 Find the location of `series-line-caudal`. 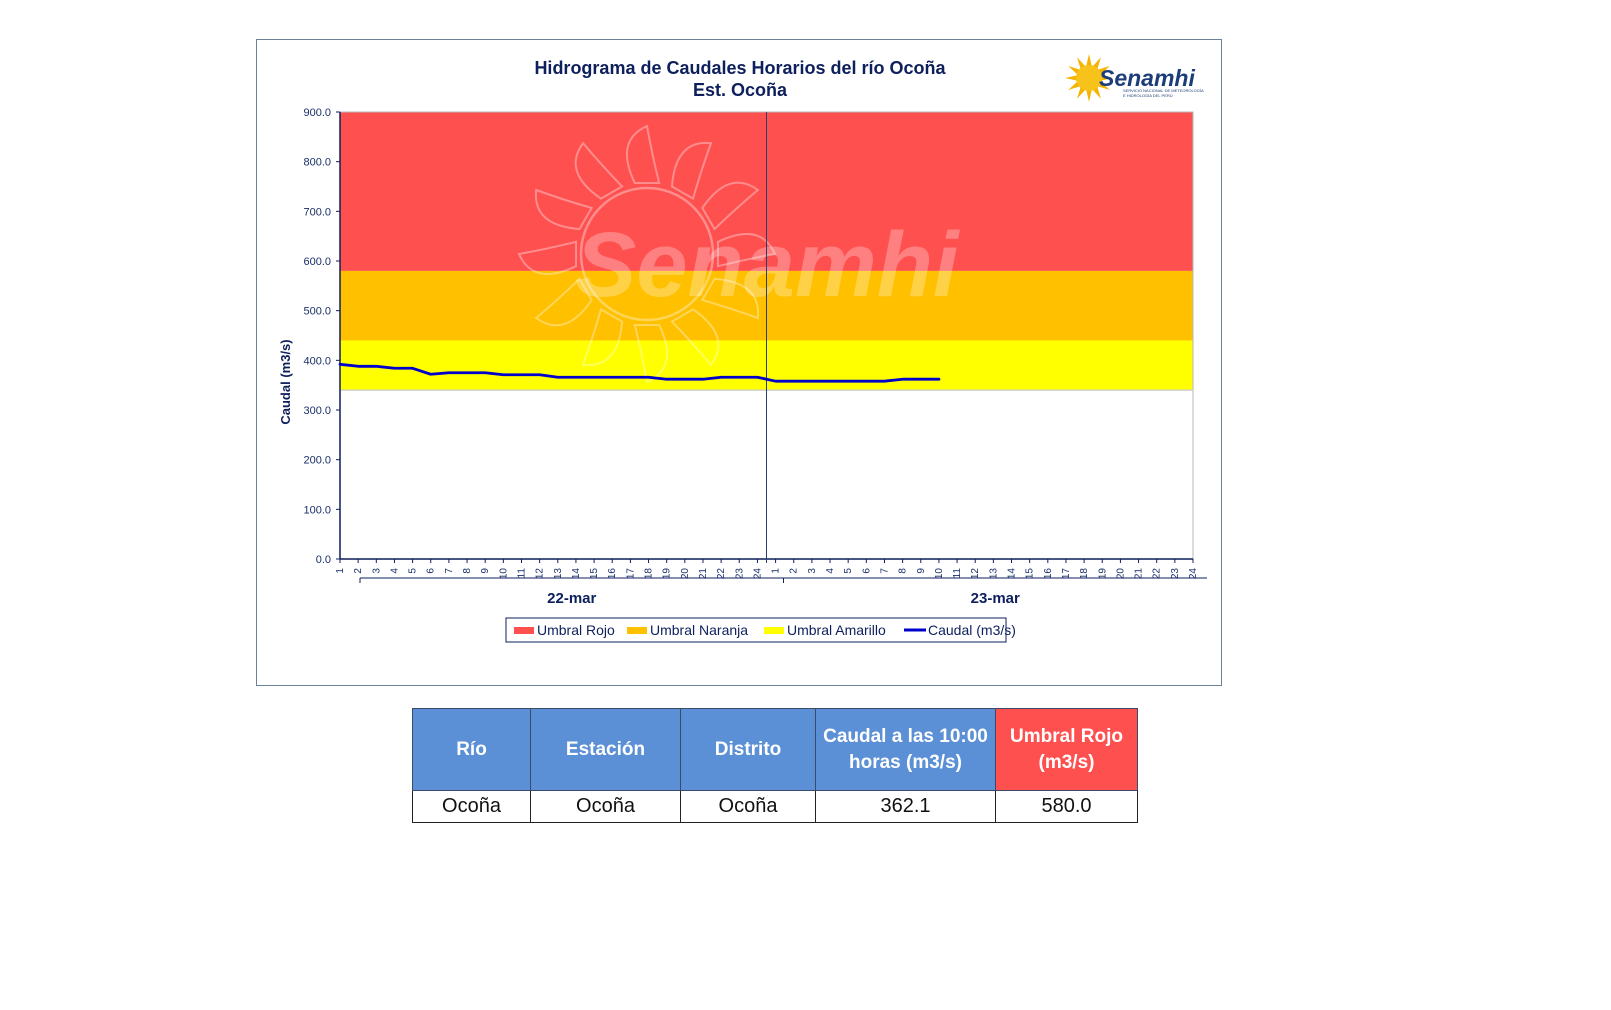

series-line-caudal is located at coordinates (639, 372).